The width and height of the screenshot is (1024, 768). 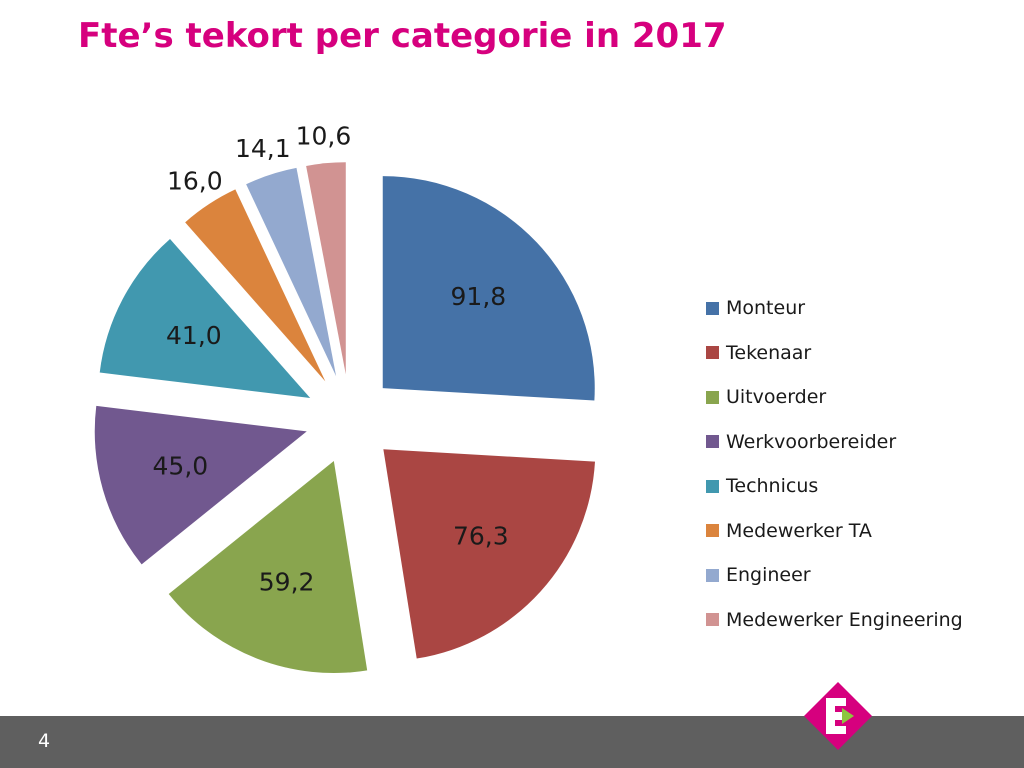 I want to click on legend-label: Engineer, so click(x=768, y=575).